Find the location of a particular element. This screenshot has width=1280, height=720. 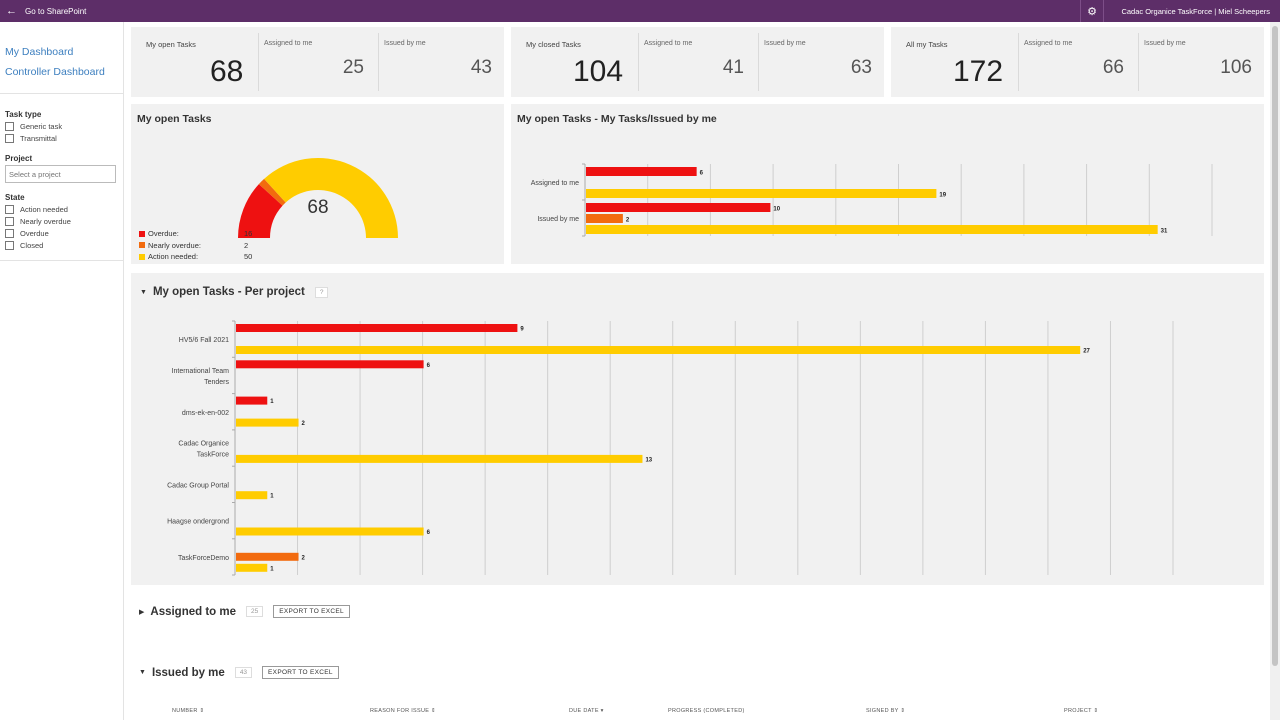

bar-value-label: 1 is located at coordinates (272, 402).